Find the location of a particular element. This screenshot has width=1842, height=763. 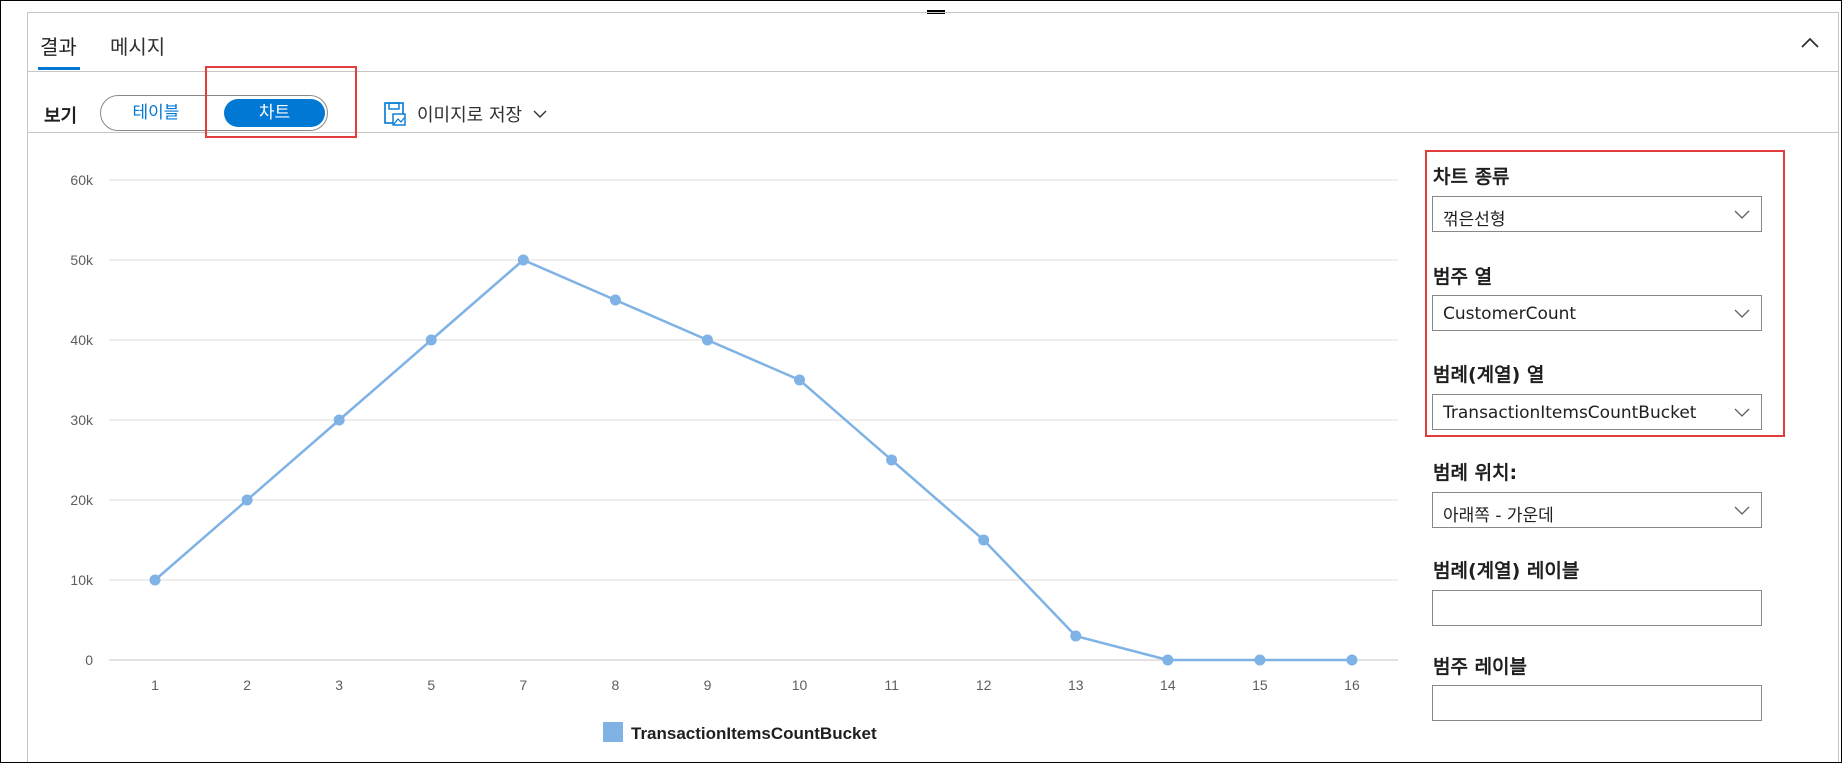

save-as-image-button: 이미지로 저장 is located at coordinates (465, 114).